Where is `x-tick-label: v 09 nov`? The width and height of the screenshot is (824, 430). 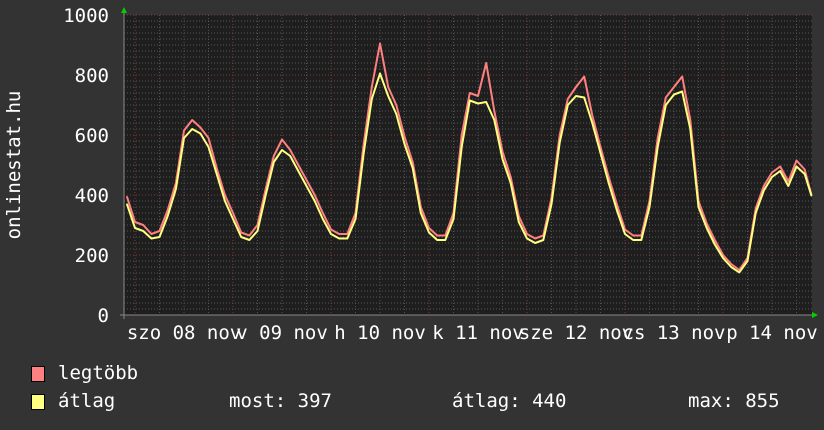 x-tick-label: v 09 nov is located at coordinates (282, 333).